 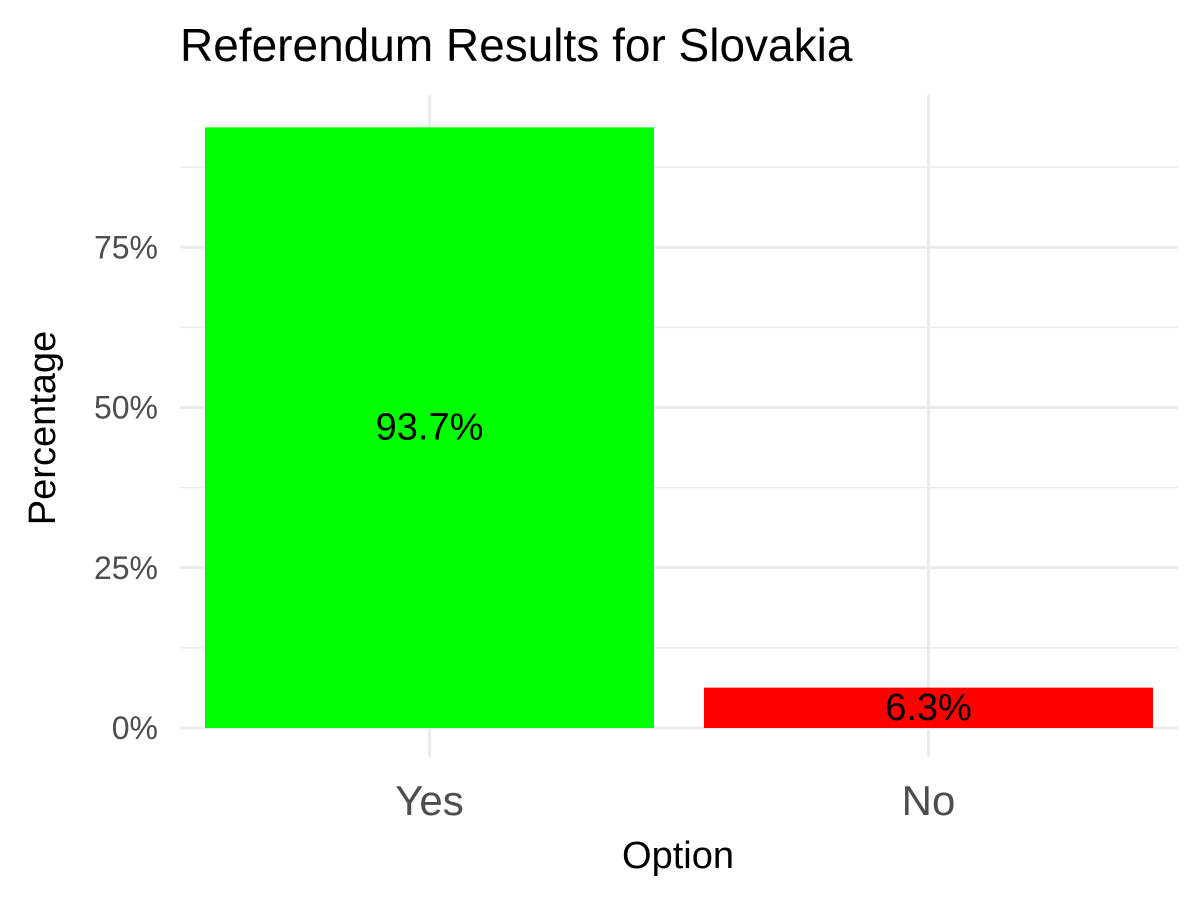 I want to click on y-tick-label: 50%, so click(x=126, y=408).